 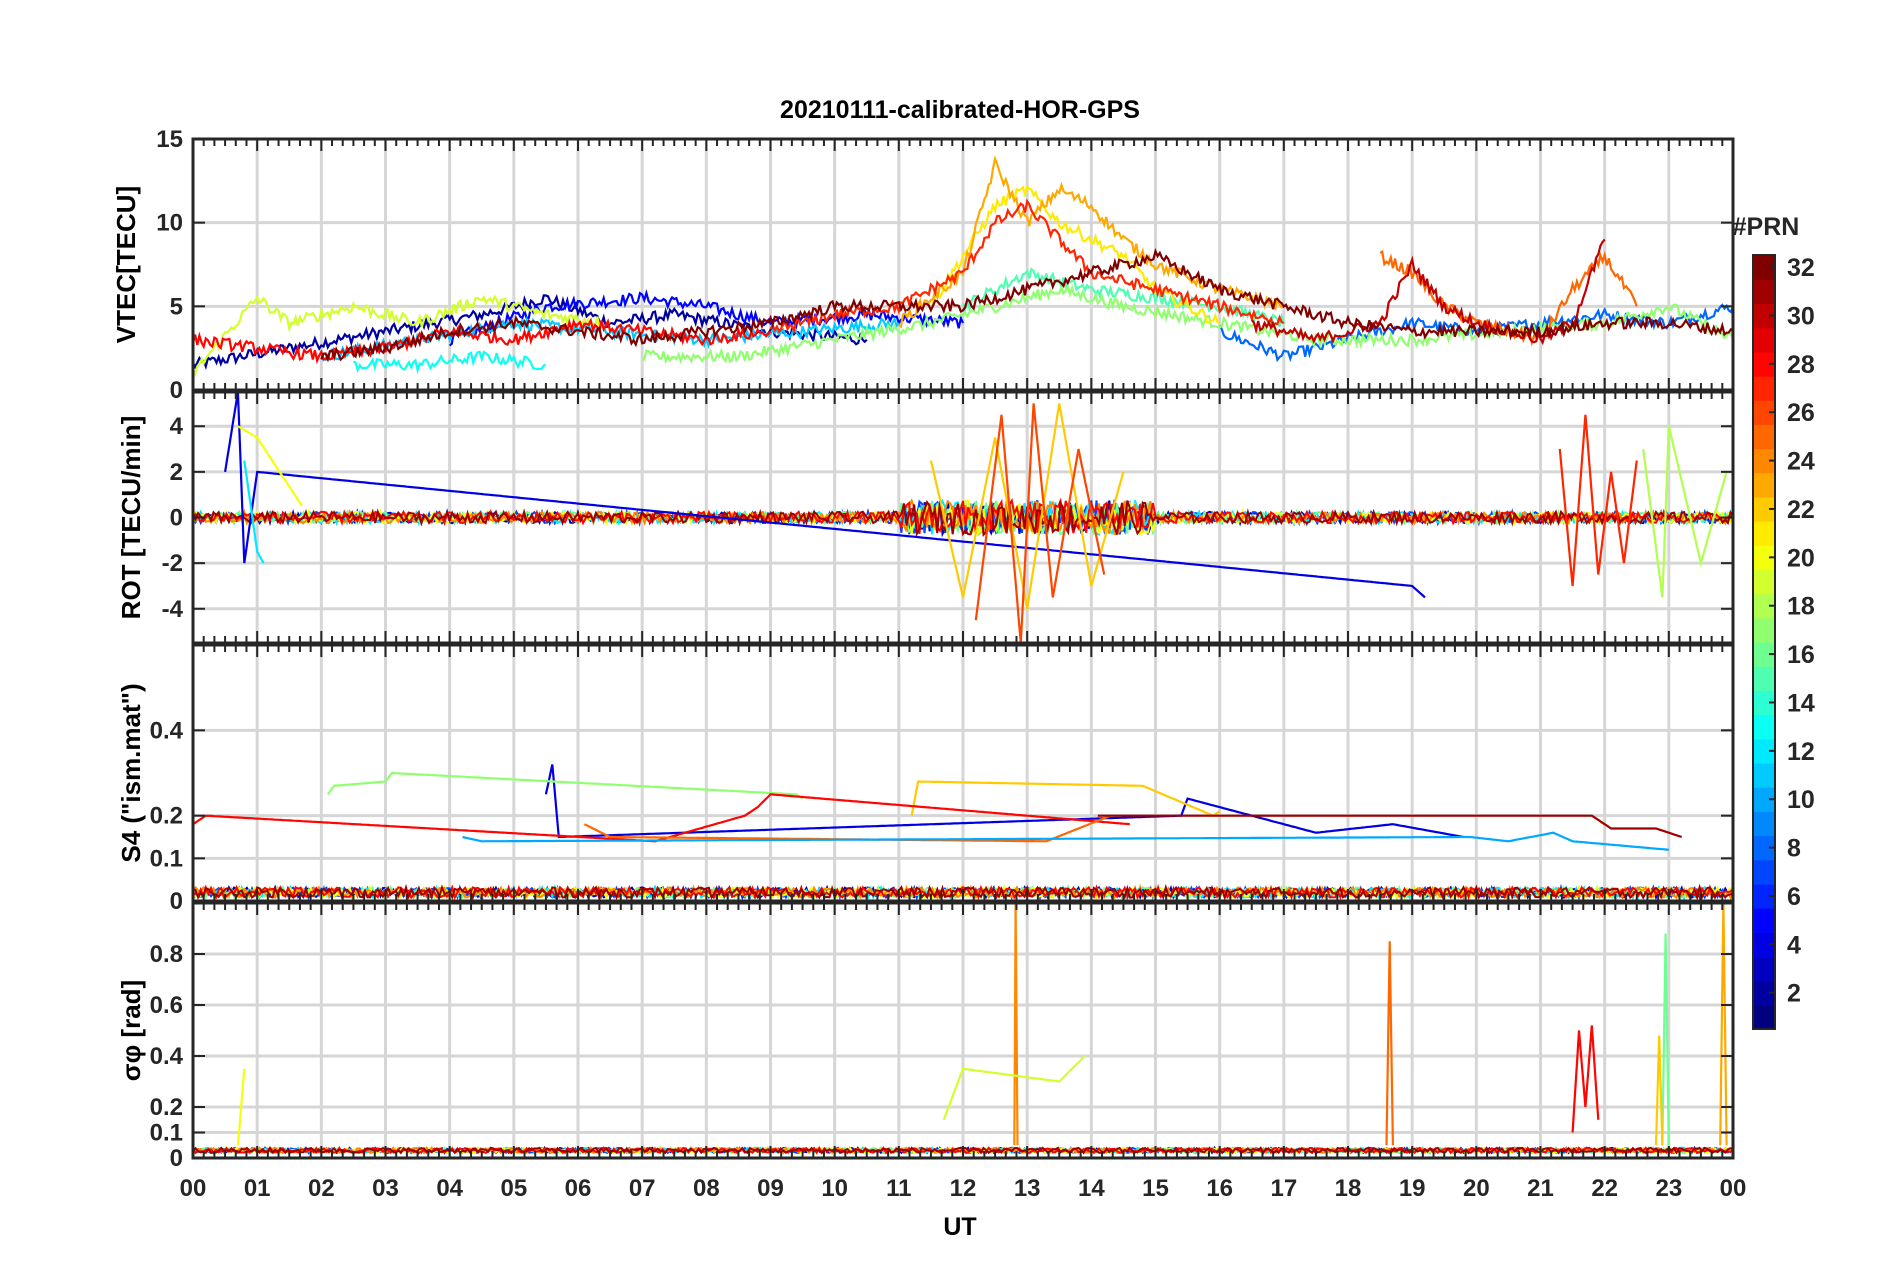 I want to click on x-tick-label: 22, so click(x=1604, y=1188).